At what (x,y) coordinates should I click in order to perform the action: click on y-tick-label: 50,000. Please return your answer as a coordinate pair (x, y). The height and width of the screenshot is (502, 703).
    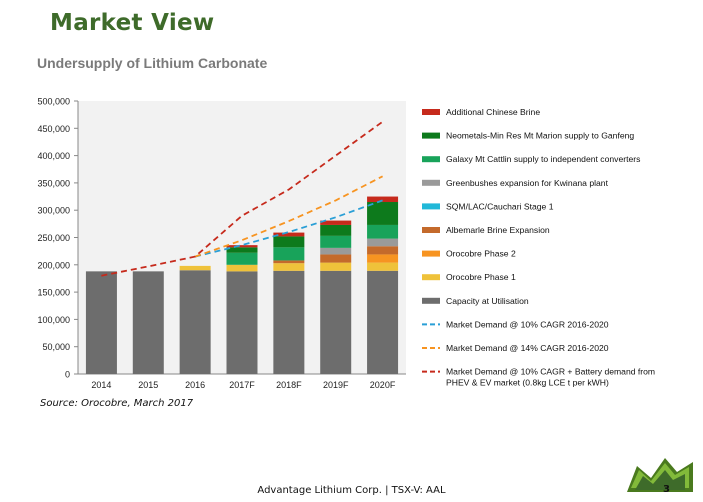
    Looking at the image, I should click on (56, 347).